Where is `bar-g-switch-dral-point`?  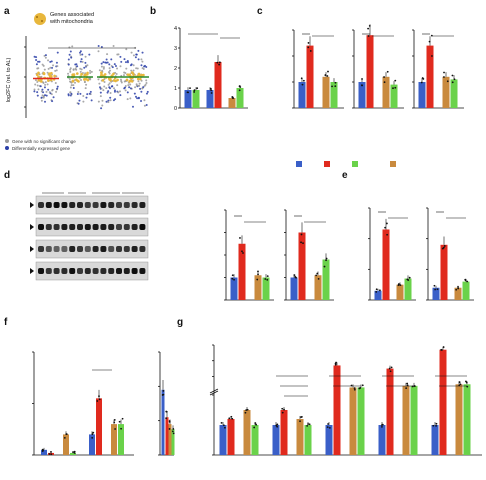 bar-g-switch-dral-point is located at coordinates (354, 389).